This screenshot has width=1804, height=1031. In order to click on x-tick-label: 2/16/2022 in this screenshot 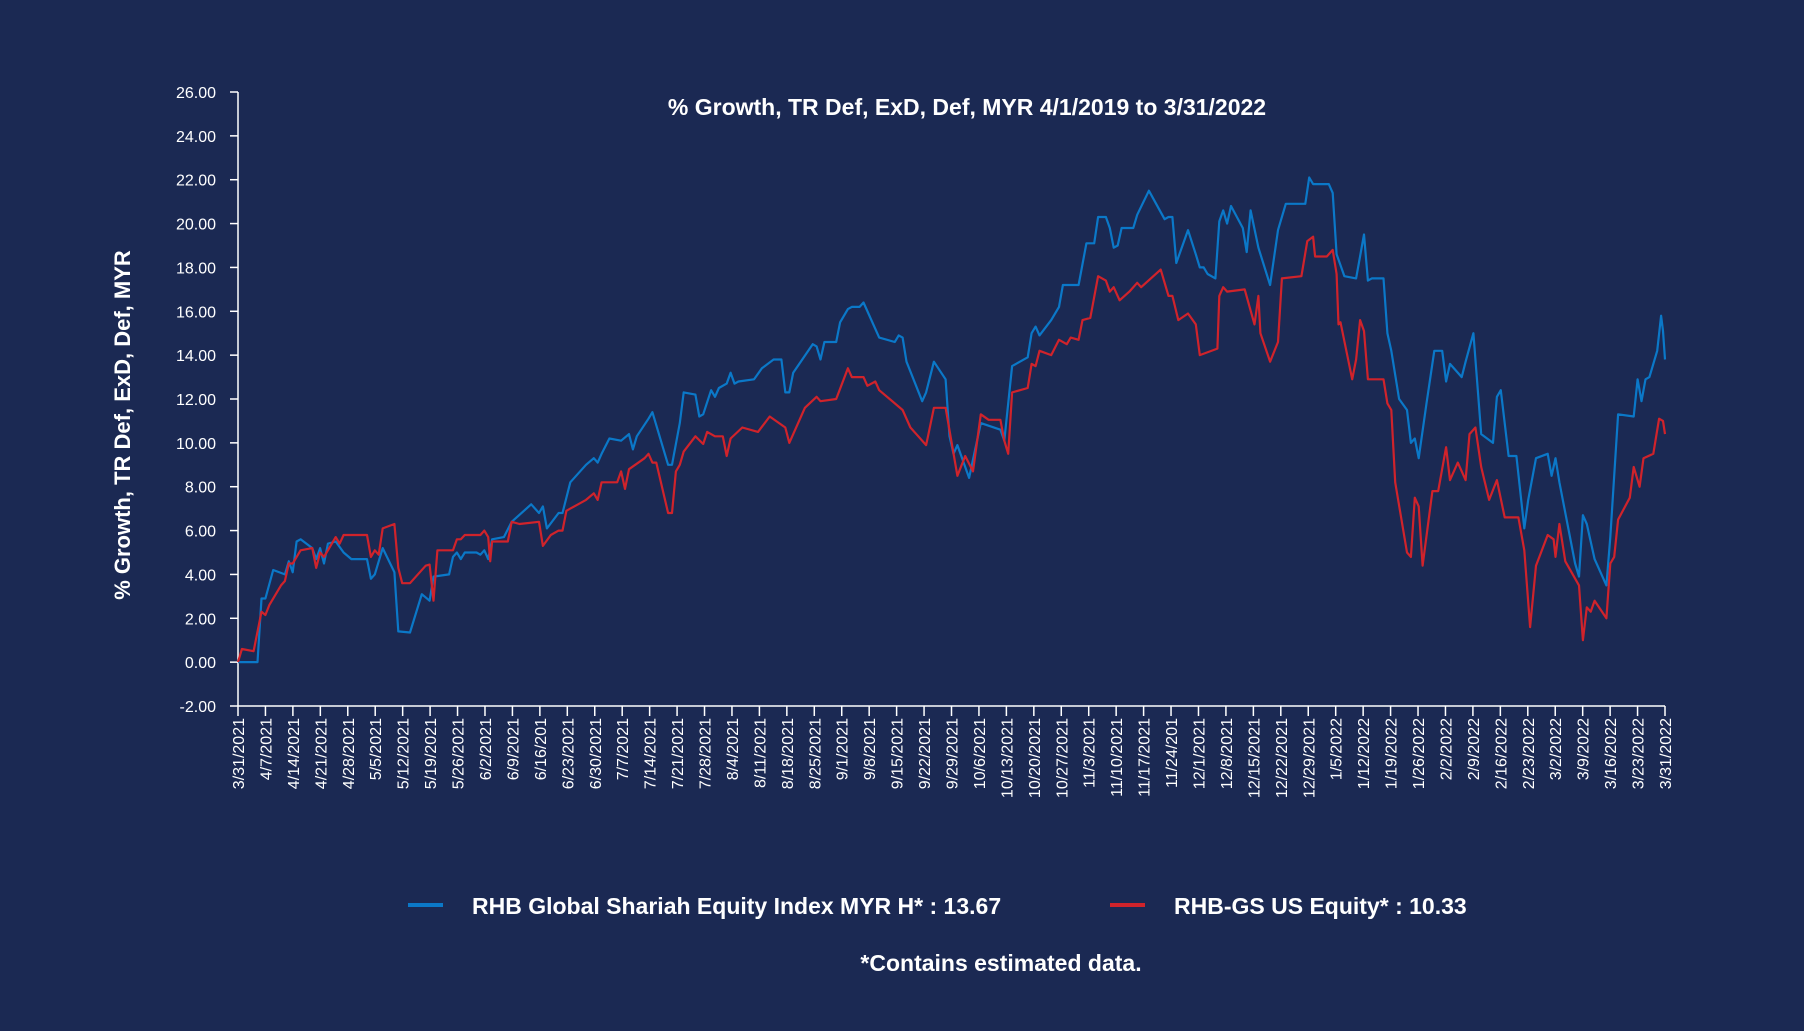, I will do `click(1501, 753)`.